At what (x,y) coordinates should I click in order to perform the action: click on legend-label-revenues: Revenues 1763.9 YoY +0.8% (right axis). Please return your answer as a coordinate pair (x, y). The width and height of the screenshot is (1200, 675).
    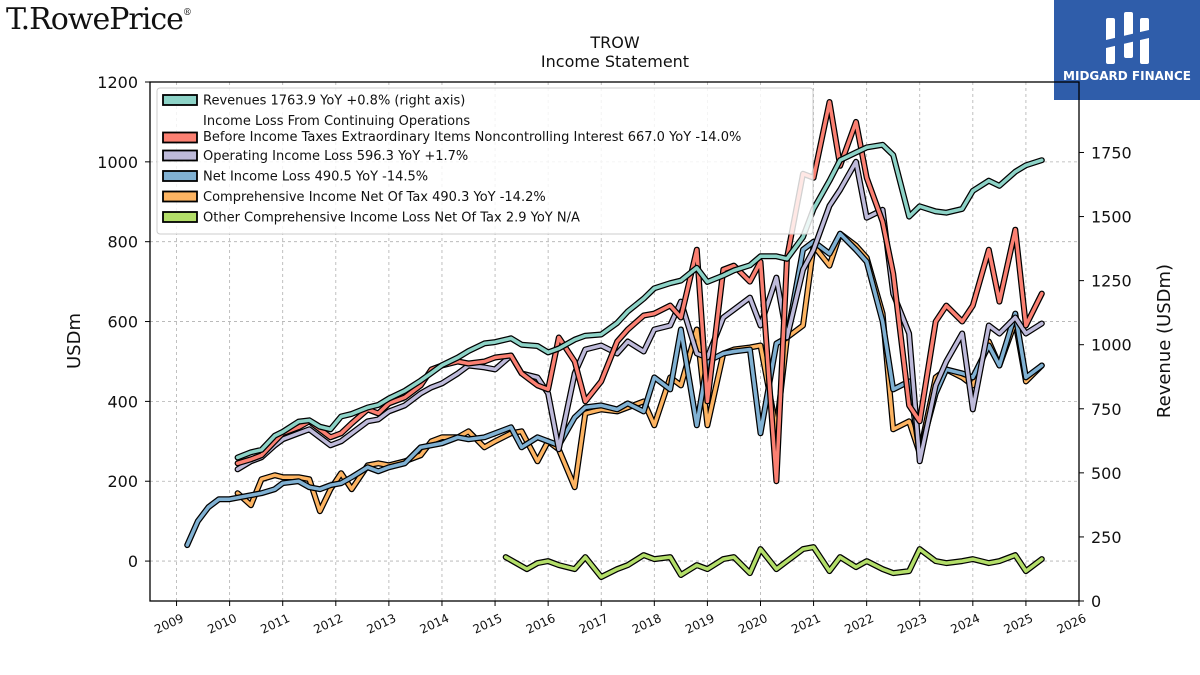
    Looking at the image, I should click on (334, 101).